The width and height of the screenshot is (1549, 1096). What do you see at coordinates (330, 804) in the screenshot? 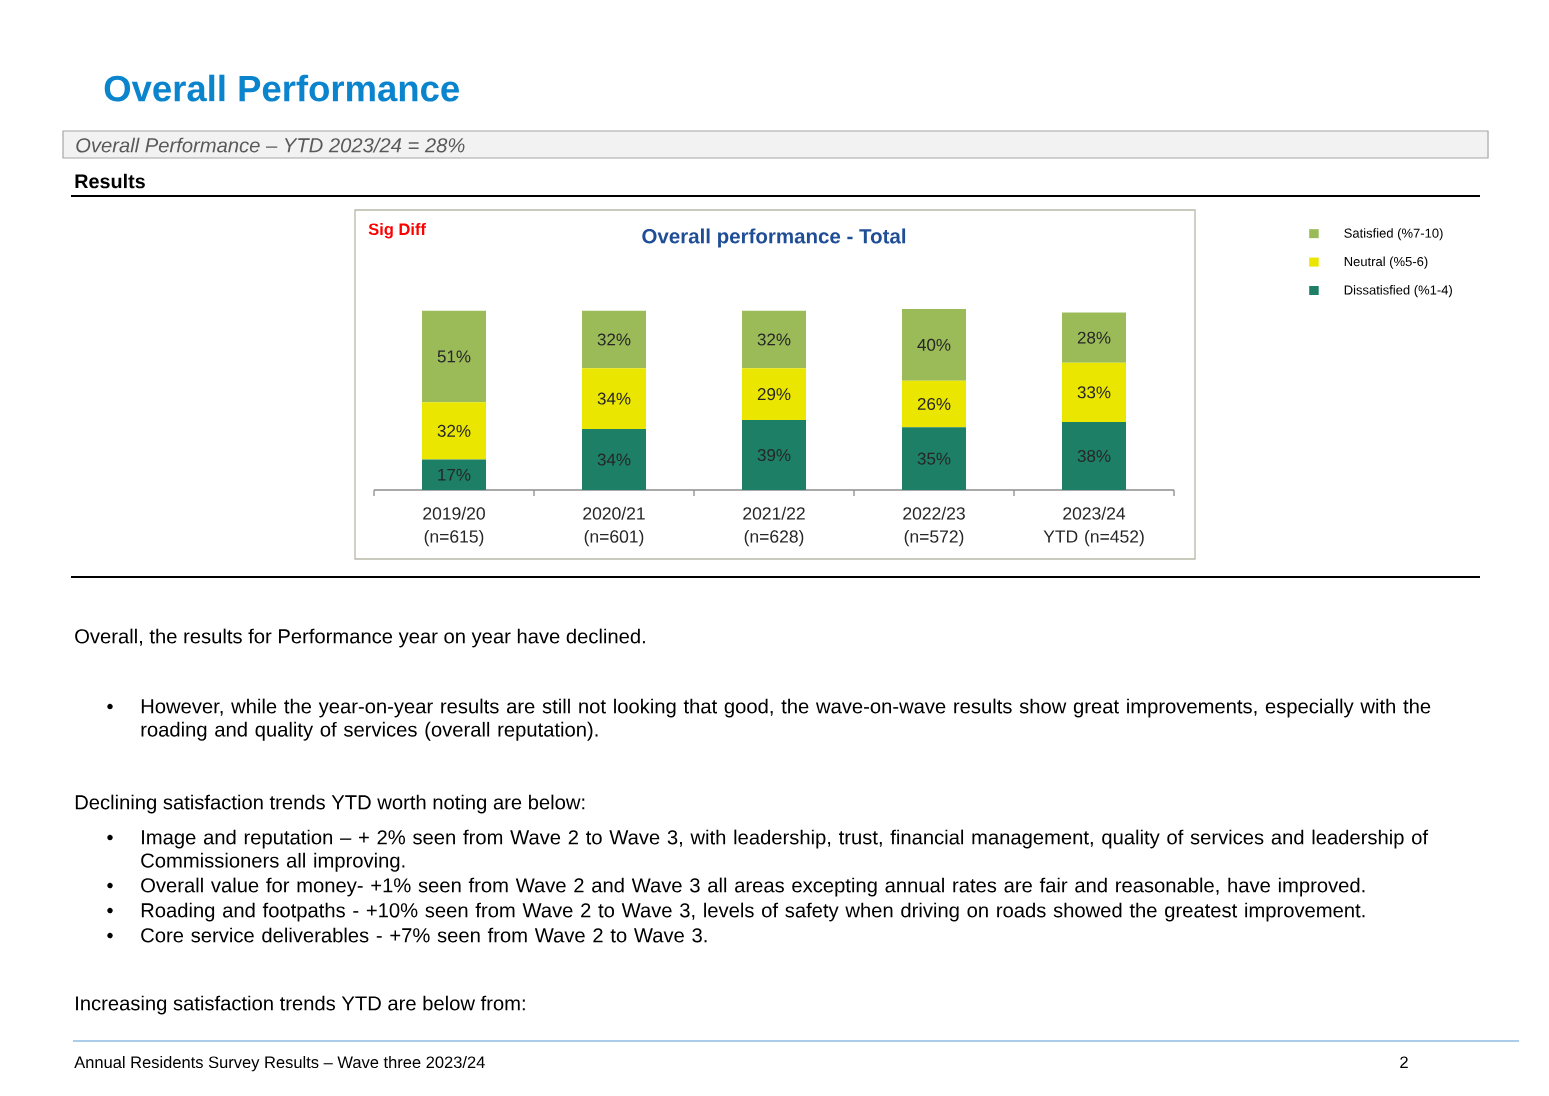
I see `text: Declining satisfaction trends YTD worth noting are below:` at bounding box center [330, 804].